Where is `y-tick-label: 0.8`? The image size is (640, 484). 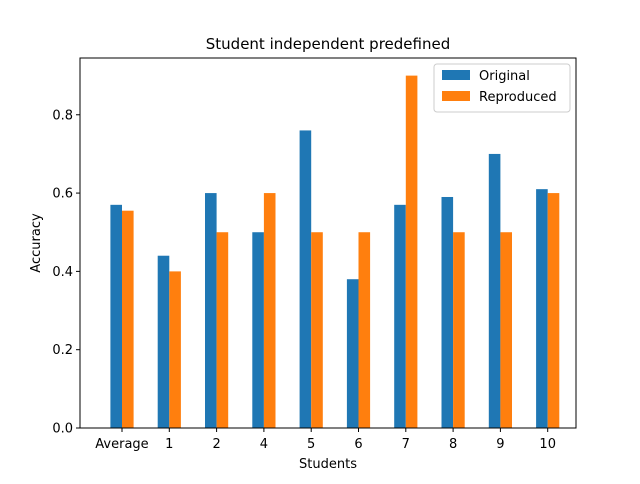
y-tick-label: 0.8 is located at coordinates (62, 115).